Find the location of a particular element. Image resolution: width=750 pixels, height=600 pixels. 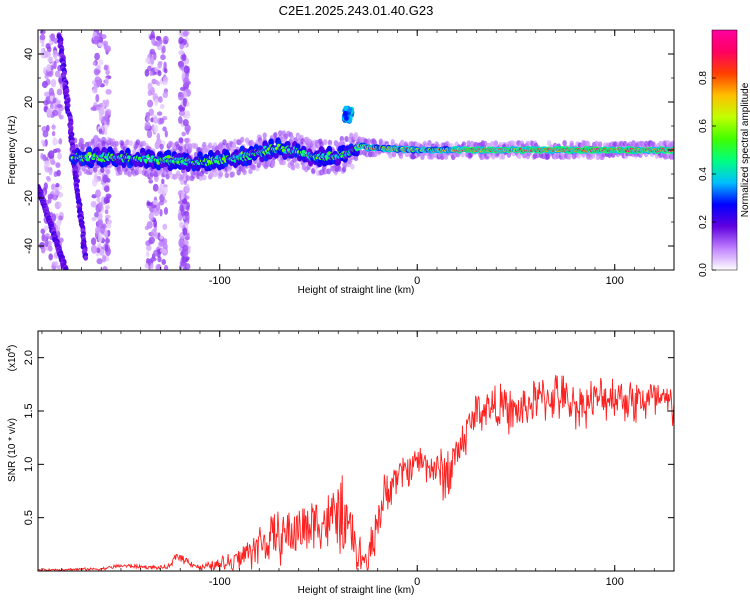

colorbar-tick-label: 0.0 is located at coordinates (703, 270).